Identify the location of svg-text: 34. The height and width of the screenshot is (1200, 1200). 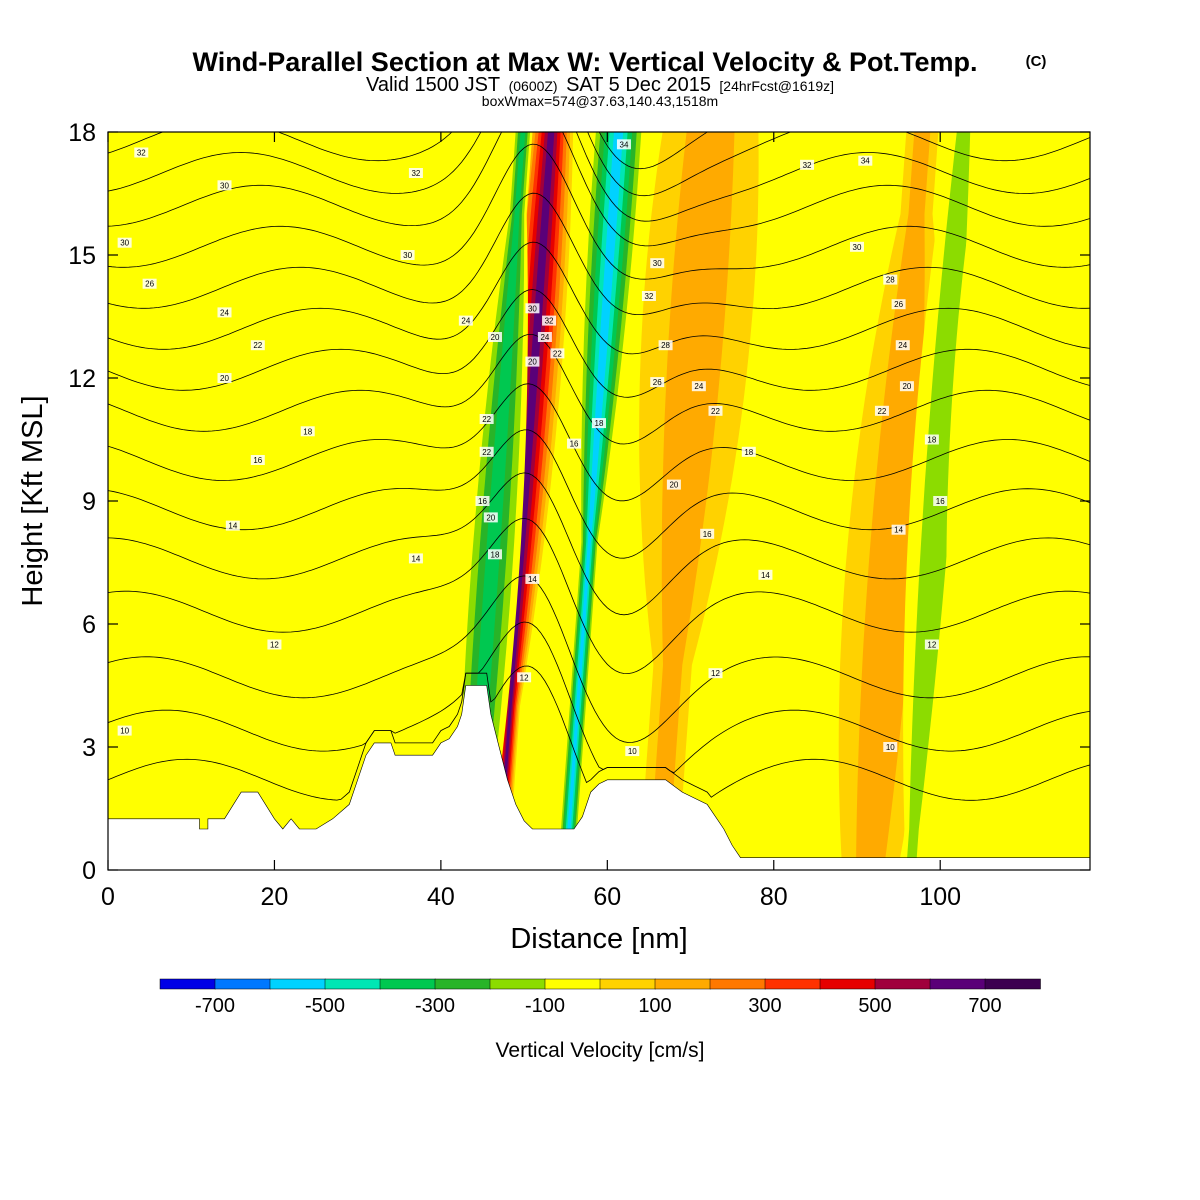
(865, 161).